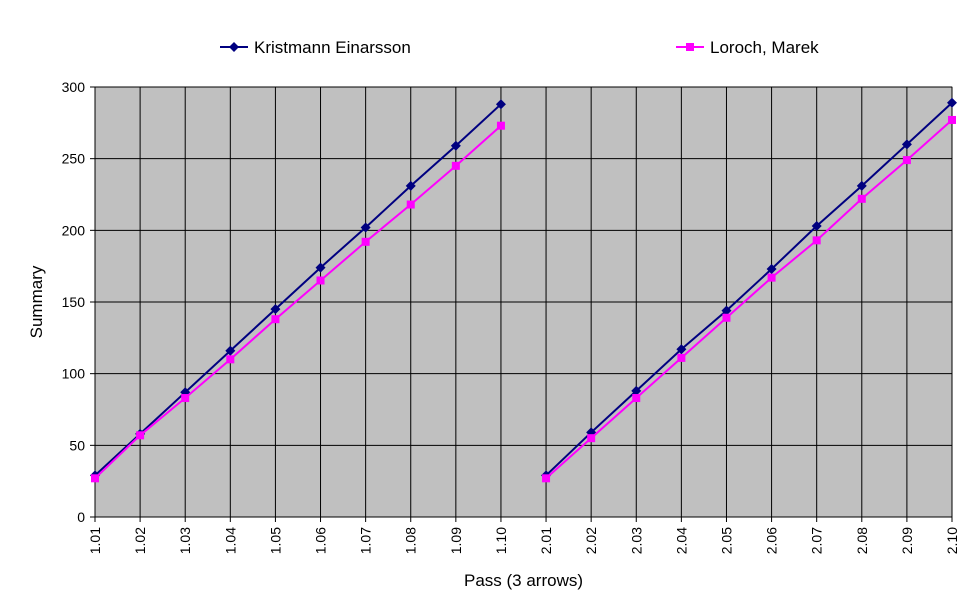 This screenshot has width=970, height=604. What do you see at coordinates (332, 47) in the screenshot?
I see `legend-label: Kristmann Einarsson` at bounding box center [332, 47].